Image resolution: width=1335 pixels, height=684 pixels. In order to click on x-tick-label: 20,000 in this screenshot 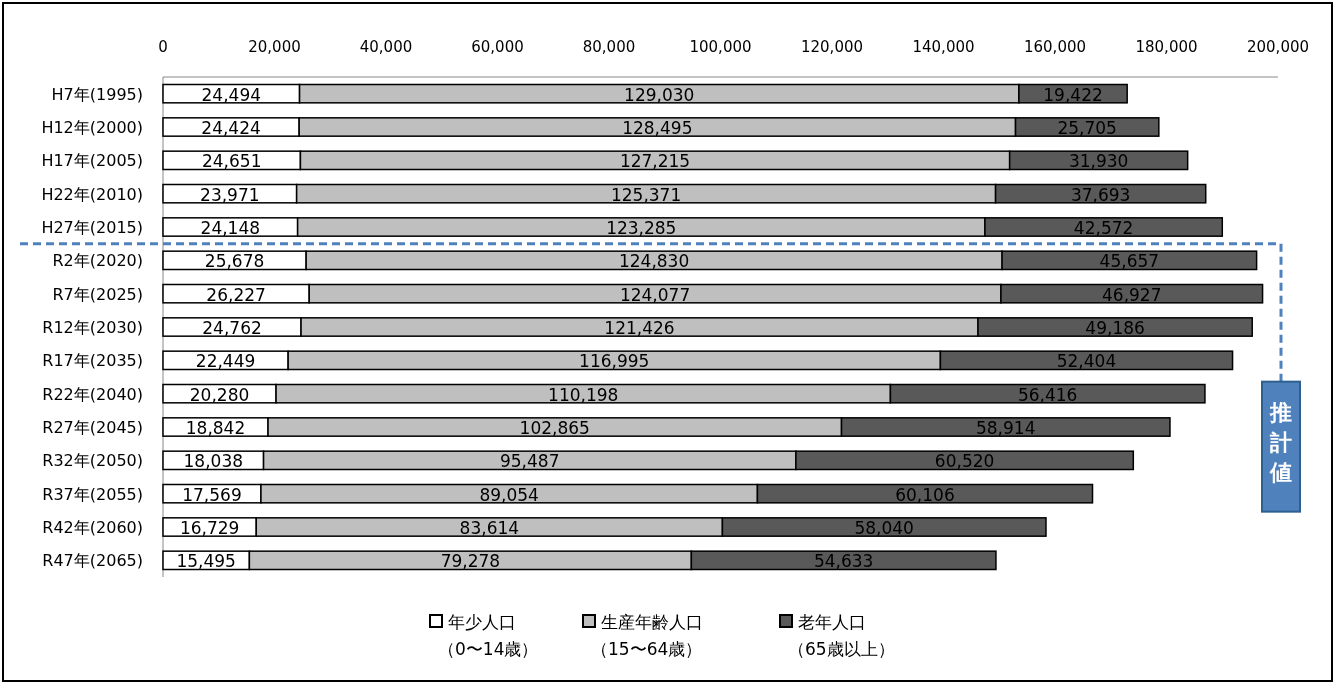, I will do `click(274, 47)`.